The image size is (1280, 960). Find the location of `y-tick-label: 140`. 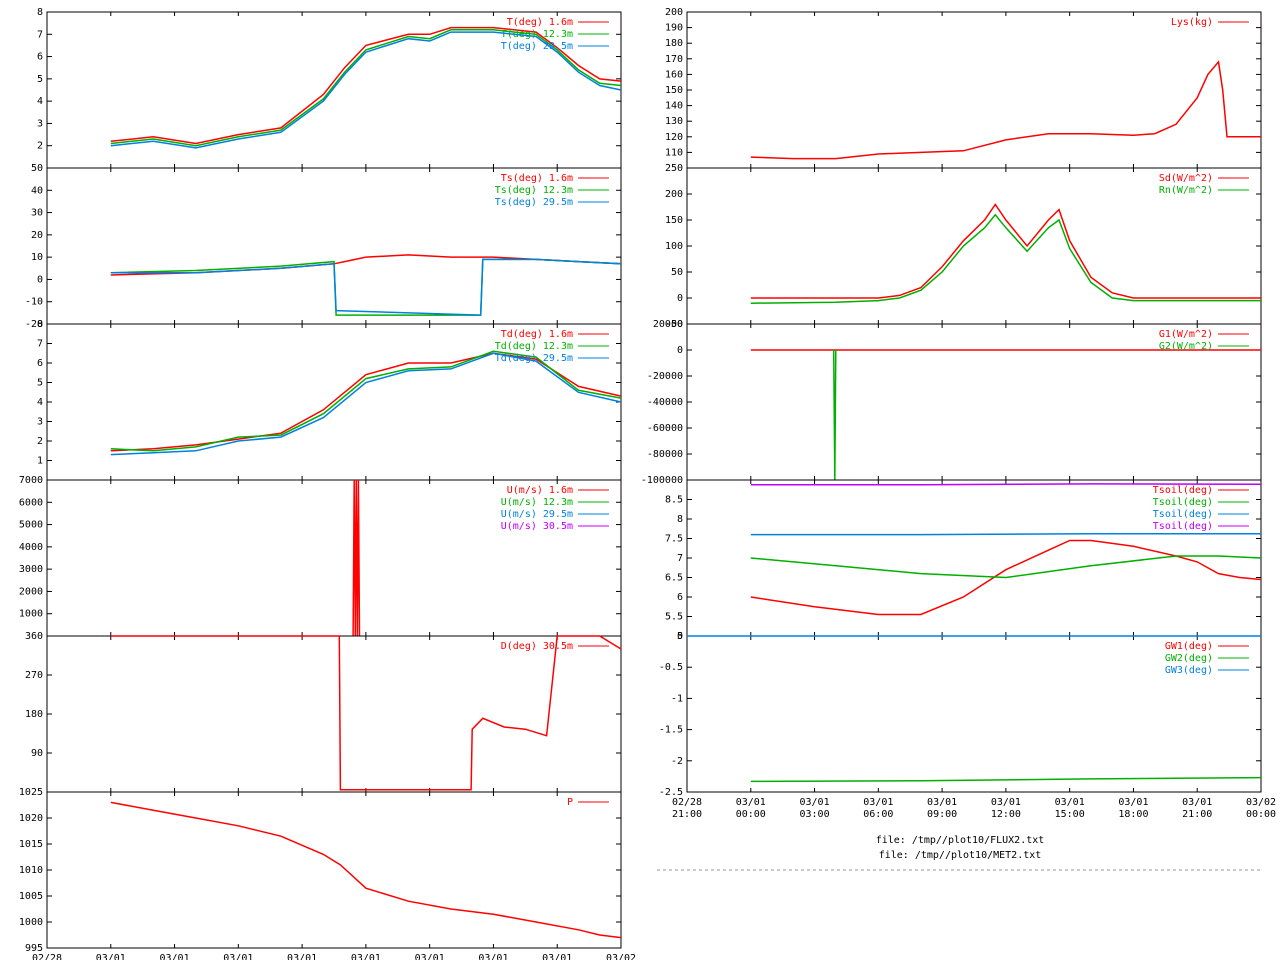

y-tick-label: 140 is located at coordinates (674, 106).